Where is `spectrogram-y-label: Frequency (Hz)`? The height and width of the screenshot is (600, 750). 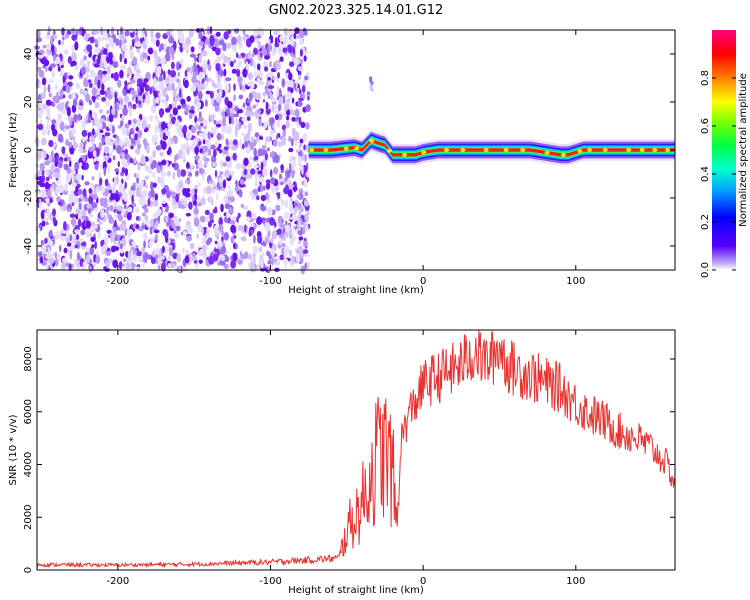
spectrogram-y-label: Frequency (Hz) is located at coordinates (13, 150).